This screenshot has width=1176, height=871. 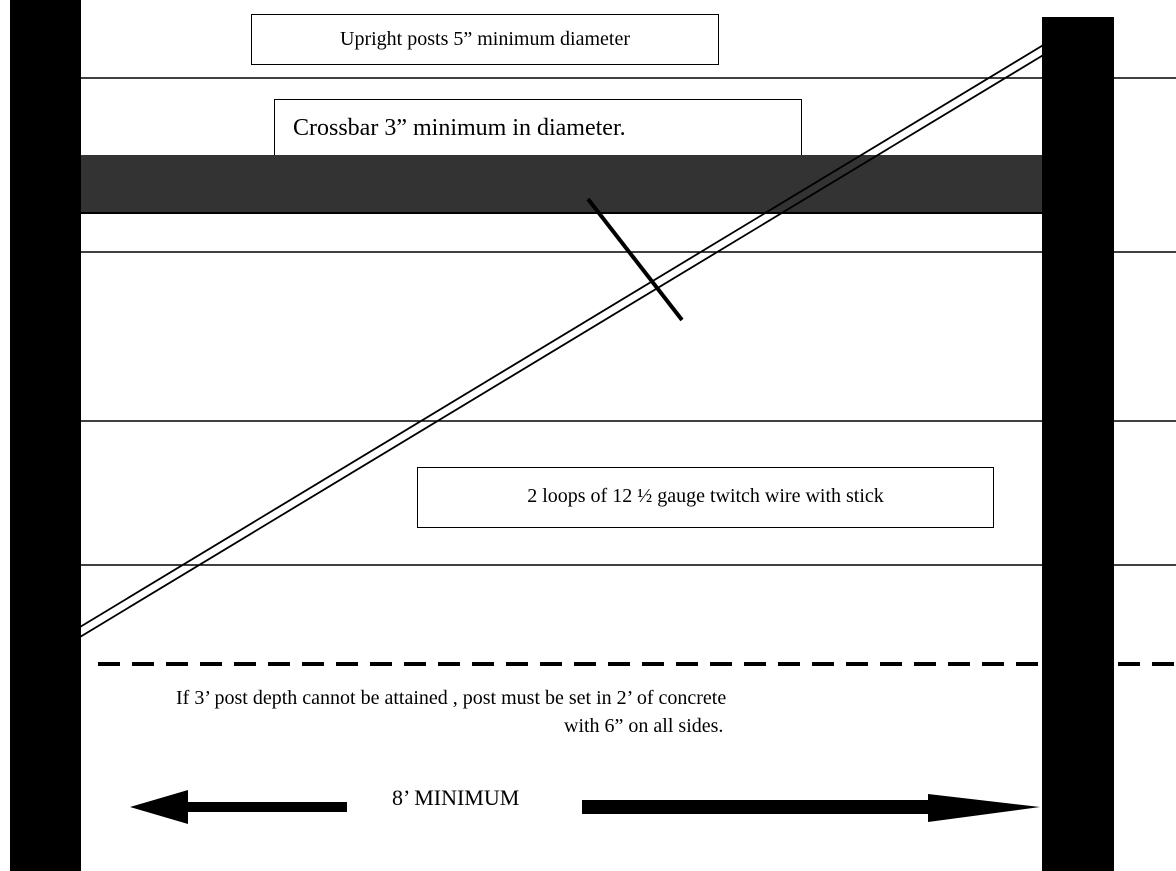 What do you see at coordinates (485, 39) in the screenshot?
I see `upright-posts-label: Upright posts 5” minimum diameter` at bounding box center [485, 39].